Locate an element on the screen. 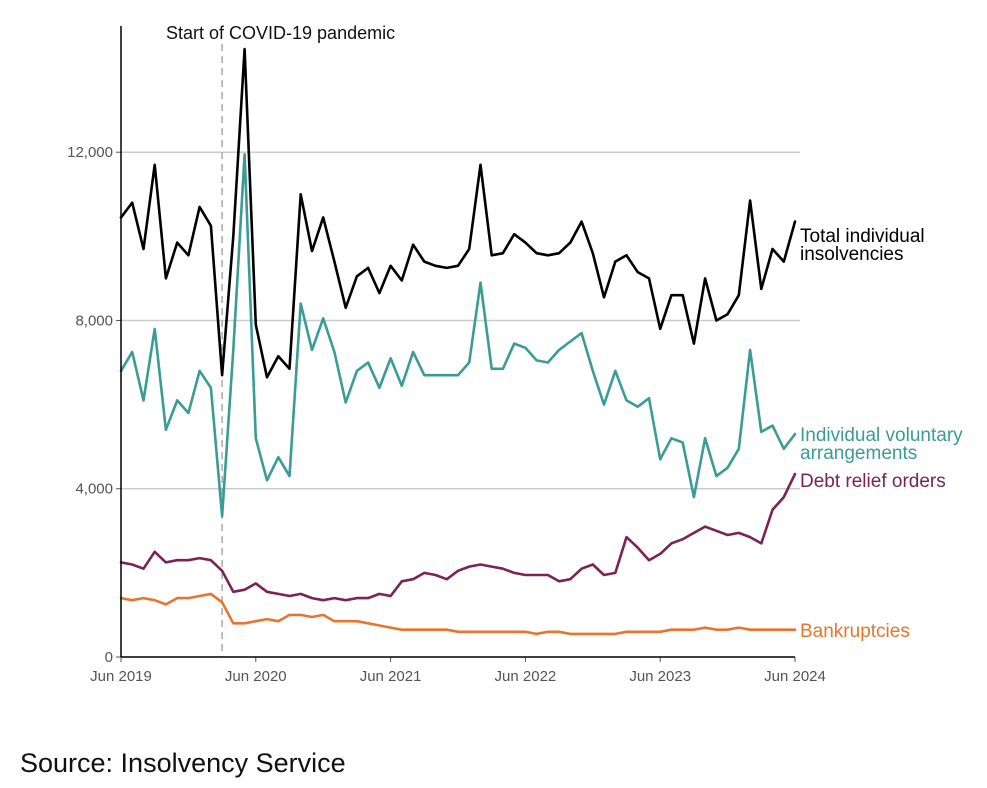 The width and height of the screenshot is (987, 788). y-axis-ticks: 0 4,000 8,000 12,000 is located at coordinates (94, 405).